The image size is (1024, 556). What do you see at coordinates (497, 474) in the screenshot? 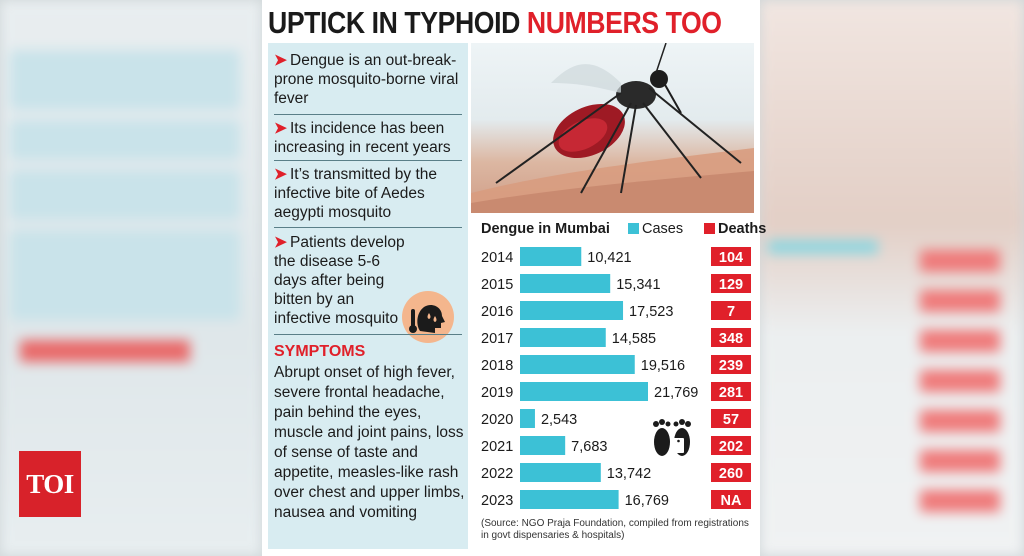
I see `year-label: 2022` at bounding box center [497, 474].